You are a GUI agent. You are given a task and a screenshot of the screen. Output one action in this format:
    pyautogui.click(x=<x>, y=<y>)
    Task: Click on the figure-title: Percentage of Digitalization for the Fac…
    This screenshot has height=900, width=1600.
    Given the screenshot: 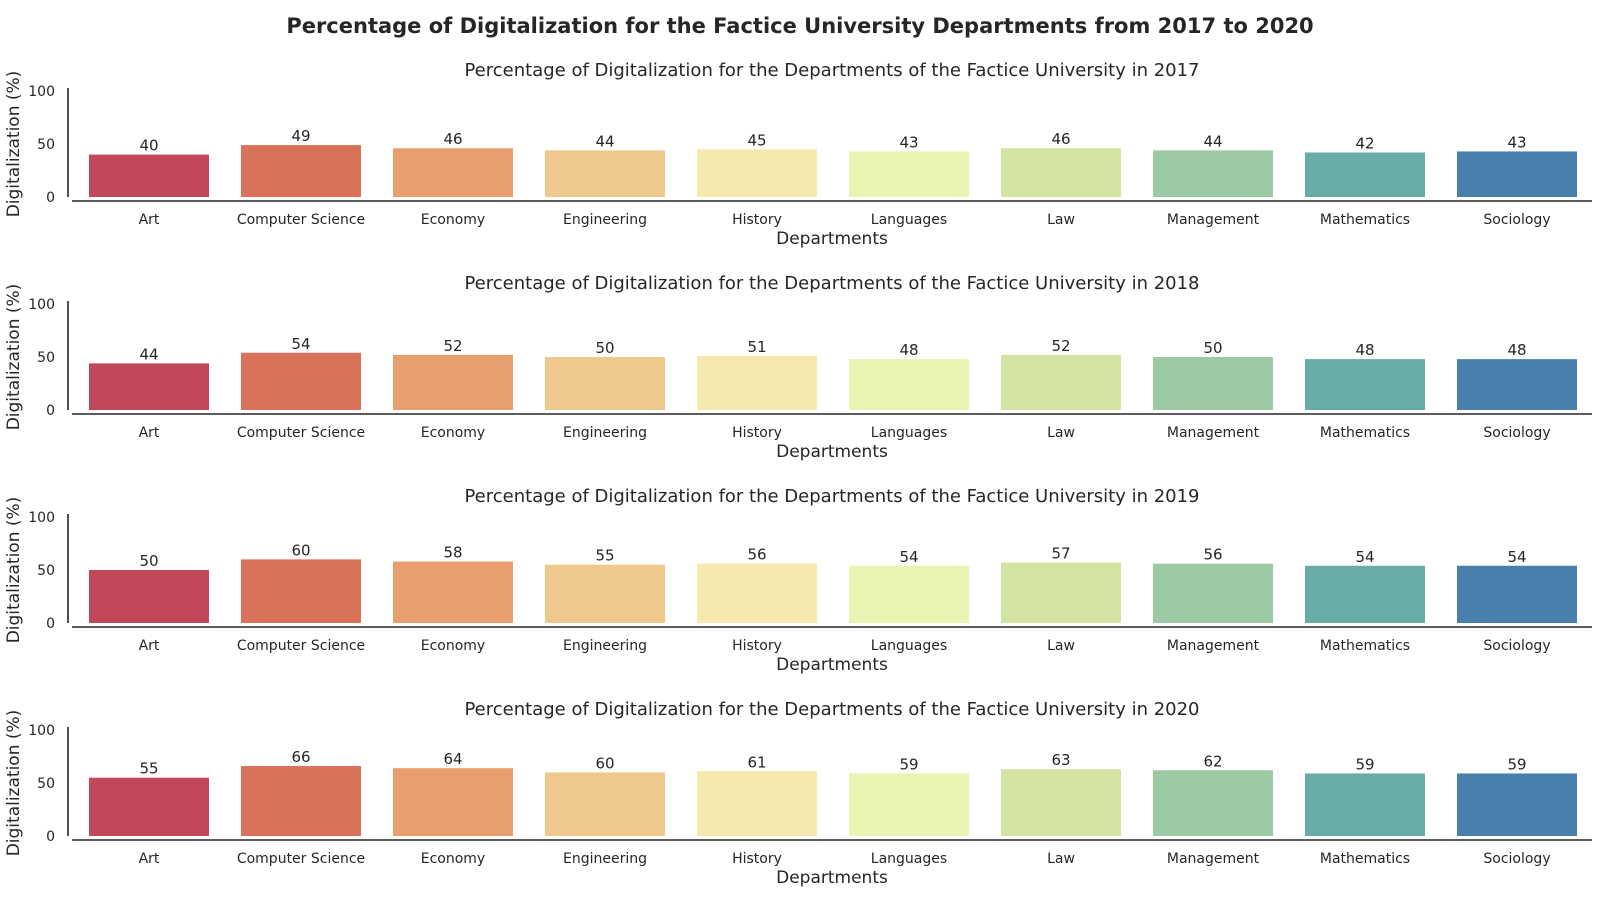 What is the action you would take?
    pyautogui.click(x=799, y=26)
    